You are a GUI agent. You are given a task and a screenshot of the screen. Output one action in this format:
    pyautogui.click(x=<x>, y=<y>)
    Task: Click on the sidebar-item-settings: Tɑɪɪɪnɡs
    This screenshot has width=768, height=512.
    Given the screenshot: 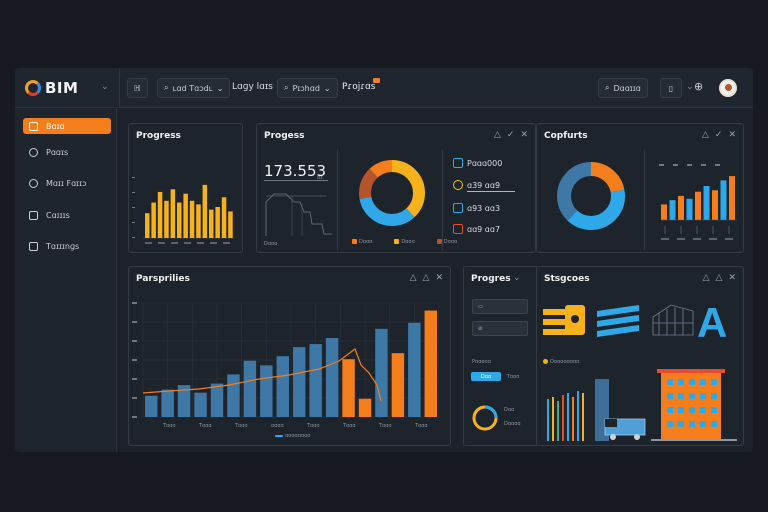 What is the action you would take?
    pyautogui.click(x=67, y=246)
    